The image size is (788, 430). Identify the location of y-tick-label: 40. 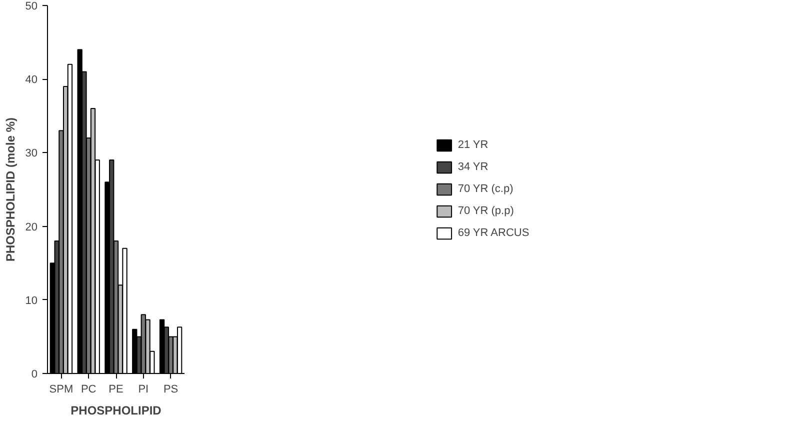
(31, 80).